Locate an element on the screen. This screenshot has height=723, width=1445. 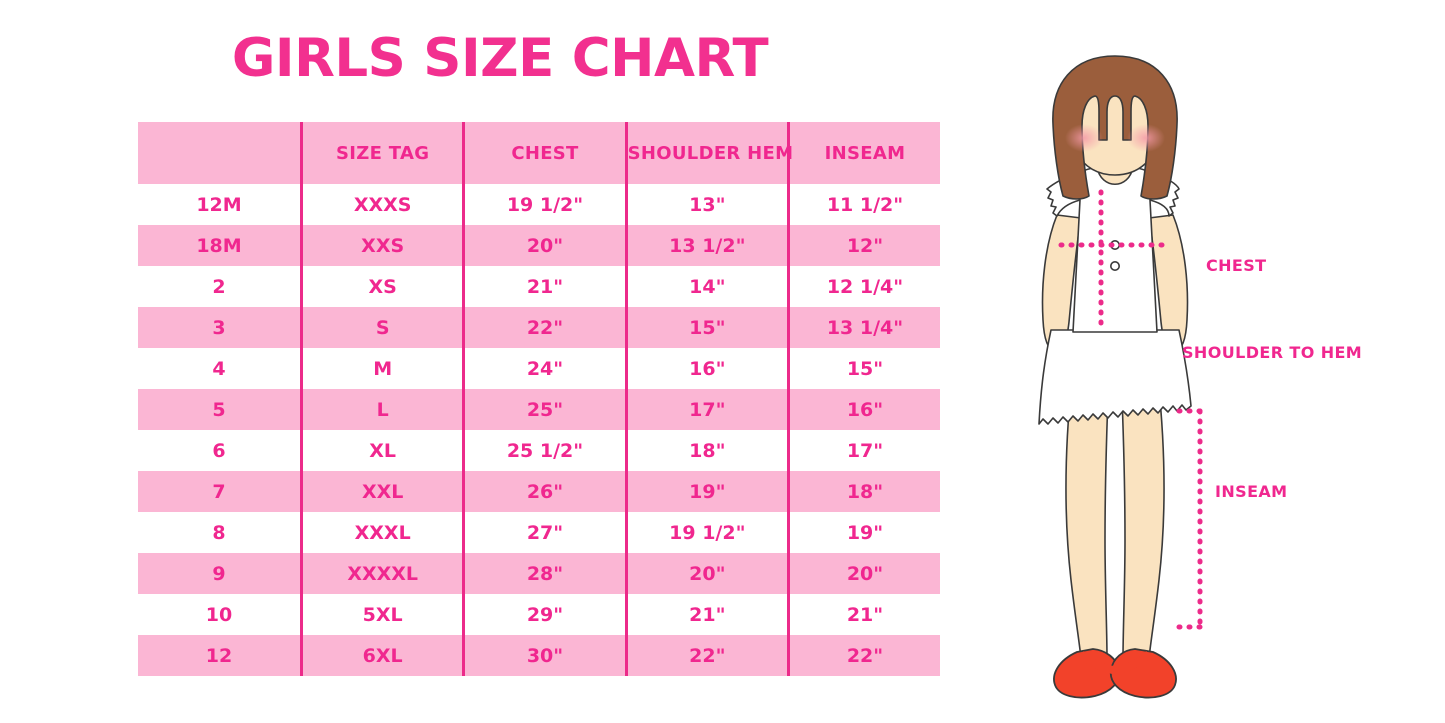
cell-shoulder-hem: 16" is located at coordinates (708, 368).